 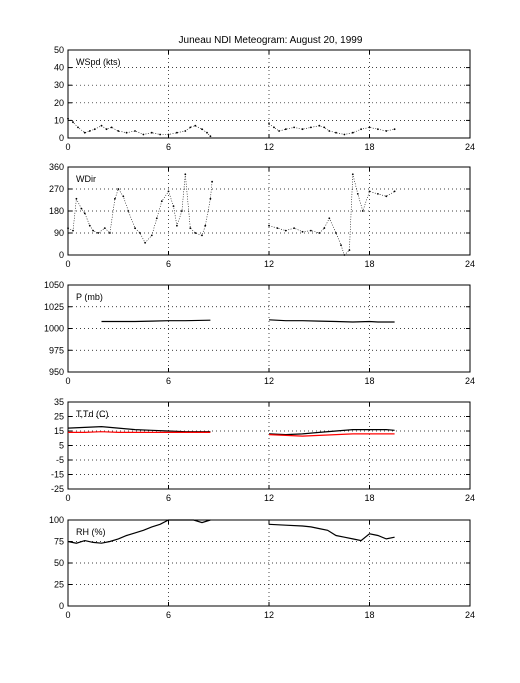 What do you see at coordinates (56, 189) in the screenshot?
I see `y-tick-label: 270` at bounding box center [56, 189].